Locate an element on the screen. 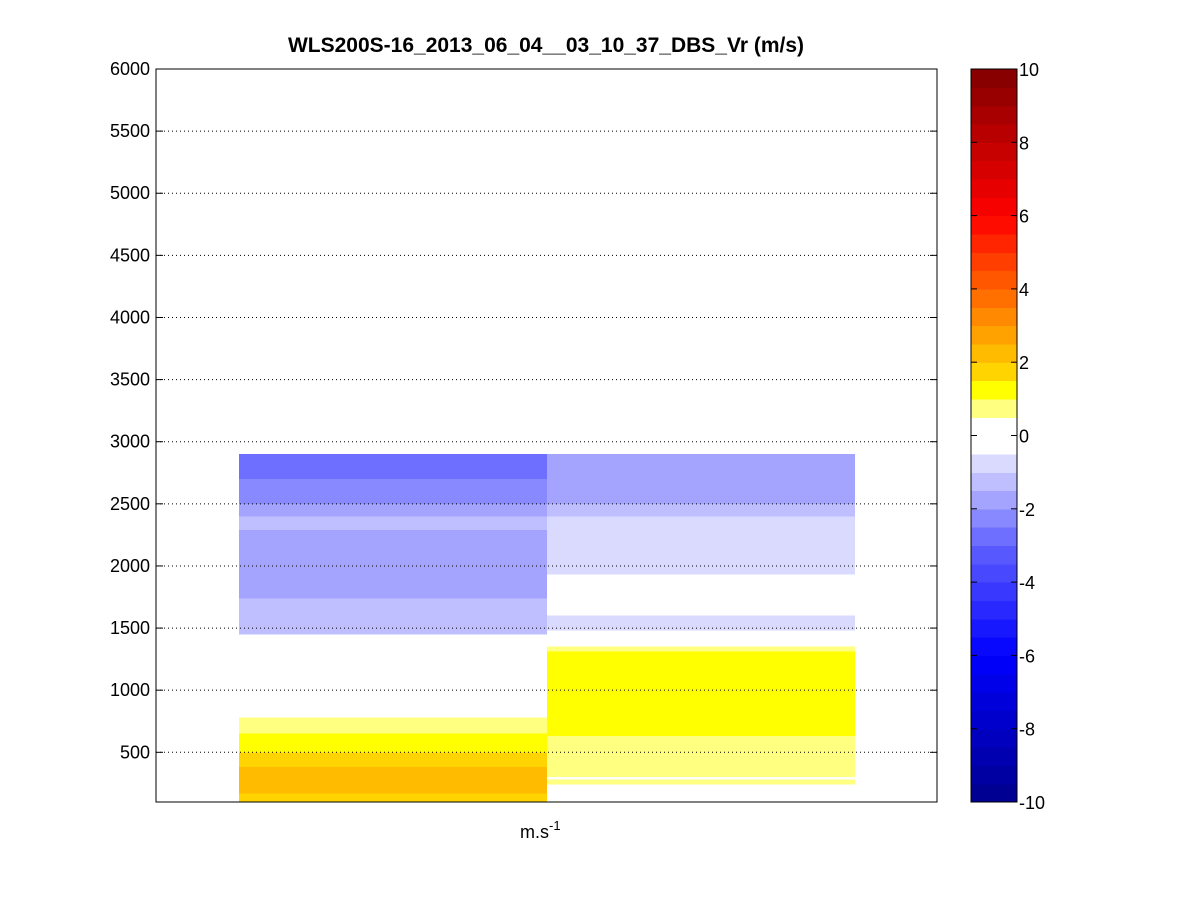 Image resolution: width=1201 pixels, height=901 pixels. colorbar: -10 -8 -6 -4 -2 0 2 4 6 8 10 is located at coordinates (1007, 436).